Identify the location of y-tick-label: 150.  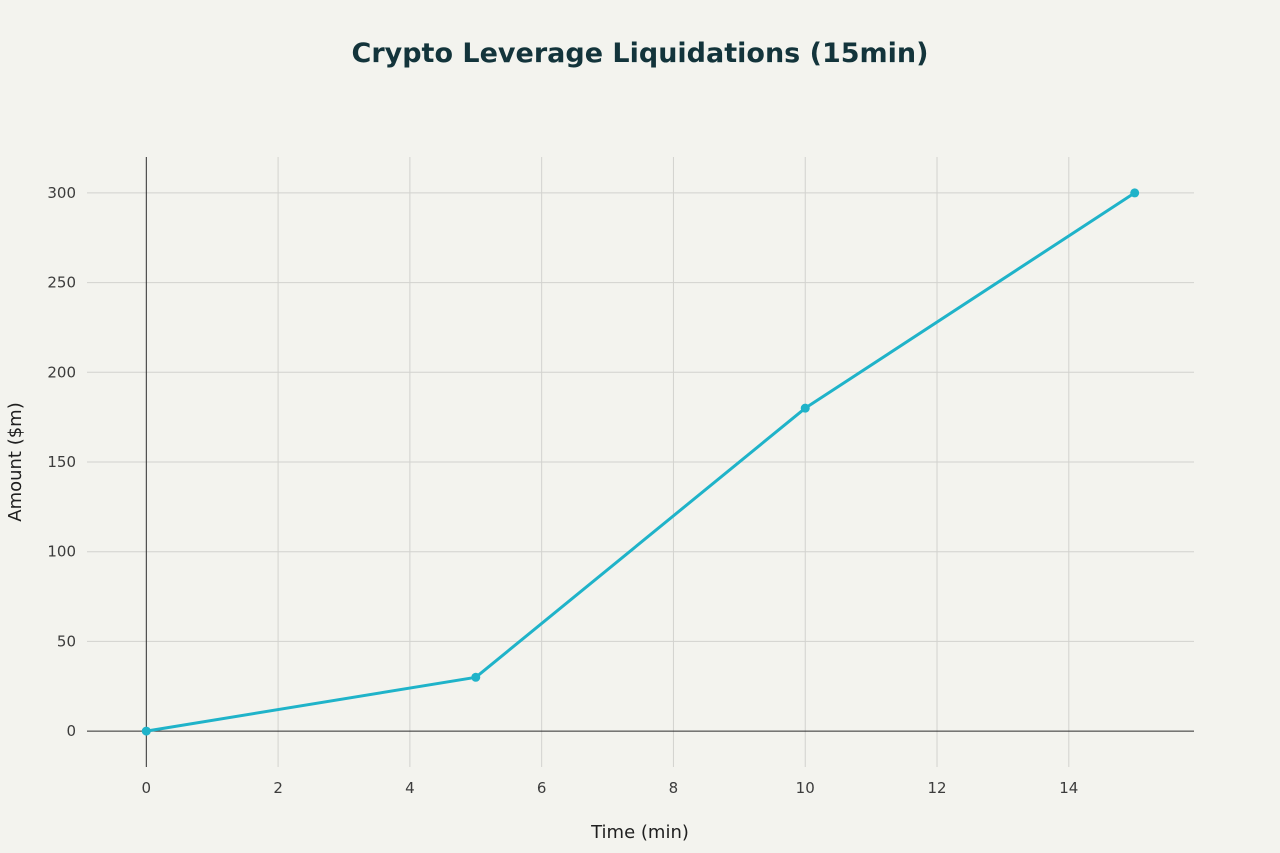
(61, 462).